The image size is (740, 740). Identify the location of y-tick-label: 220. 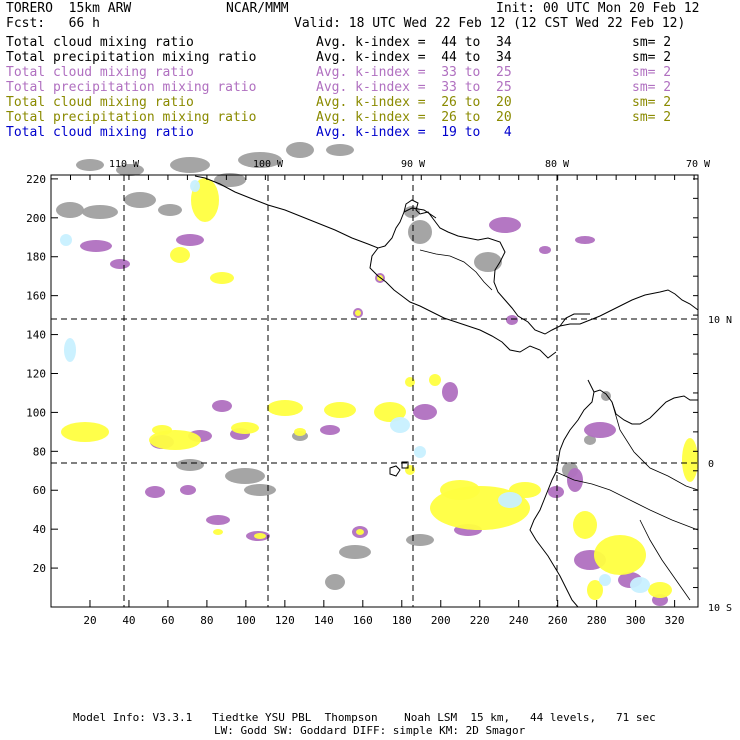
(36, 179).